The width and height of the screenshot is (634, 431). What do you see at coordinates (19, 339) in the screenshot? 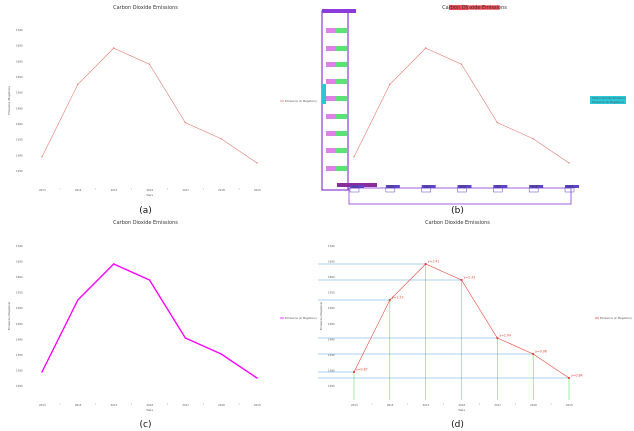
I see `c-ytick-6: 1400` at bounding box center [19, 339].